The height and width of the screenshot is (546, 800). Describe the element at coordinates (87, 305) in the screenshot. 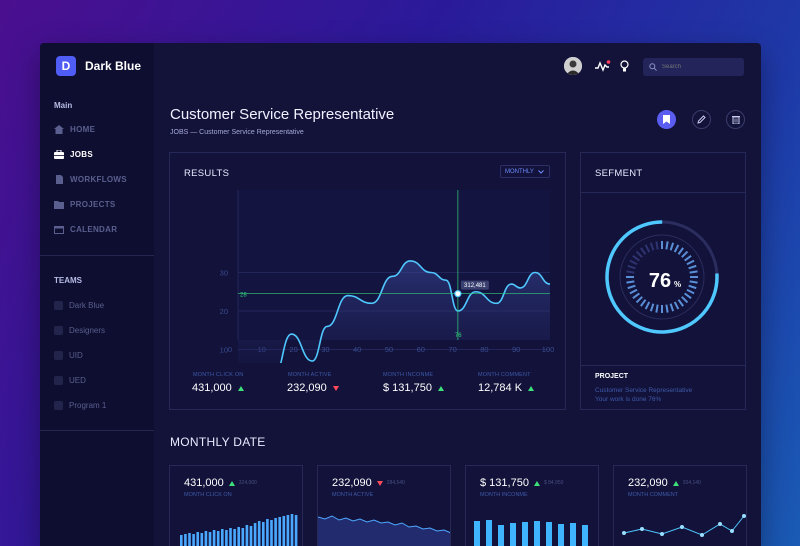

I see `team-label: Dark Blue` at that location.